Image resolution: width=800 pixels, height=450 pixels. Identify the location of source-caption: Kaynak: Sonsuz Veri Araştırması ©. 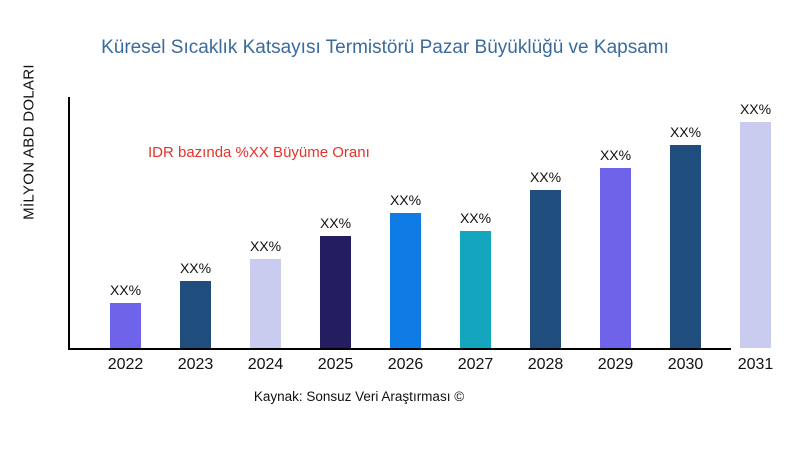
(359, 396).